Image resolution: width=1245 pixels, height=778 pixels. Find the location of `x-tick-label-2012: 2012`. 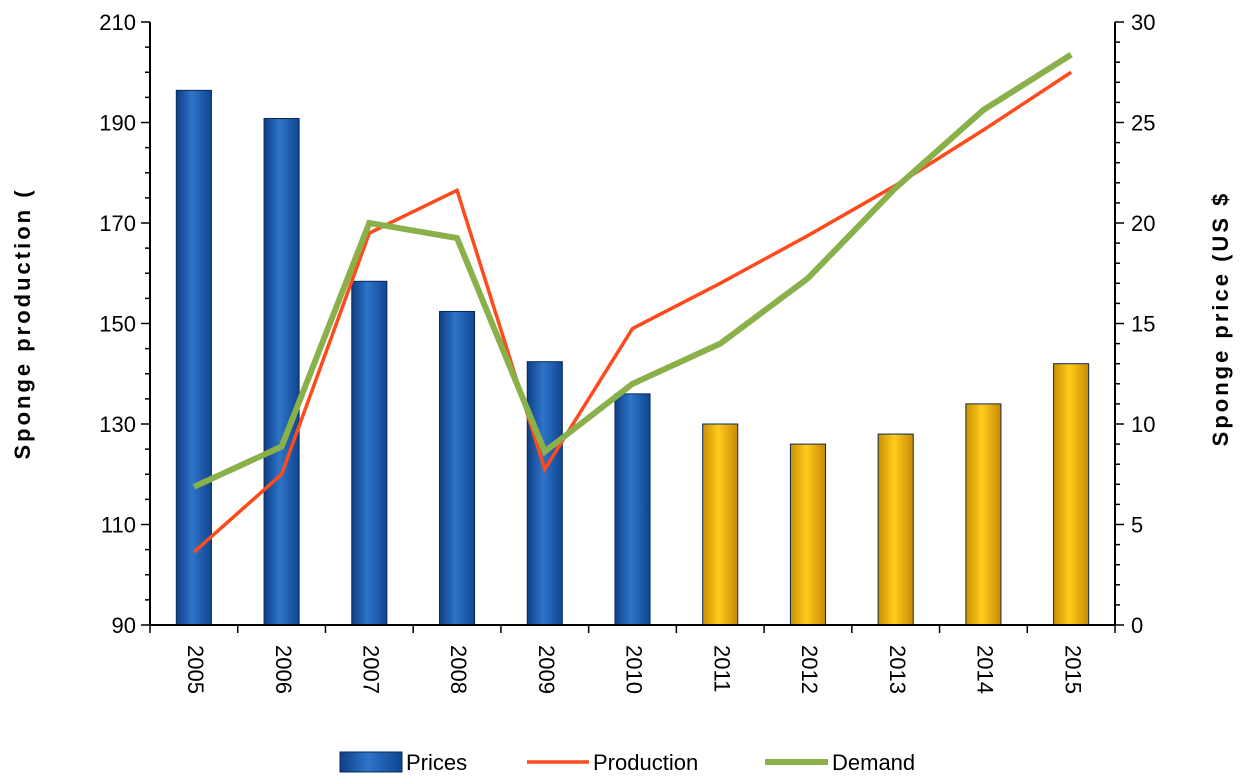

x-tick-label-2012: 2012 is located at coordinates (809, 669).